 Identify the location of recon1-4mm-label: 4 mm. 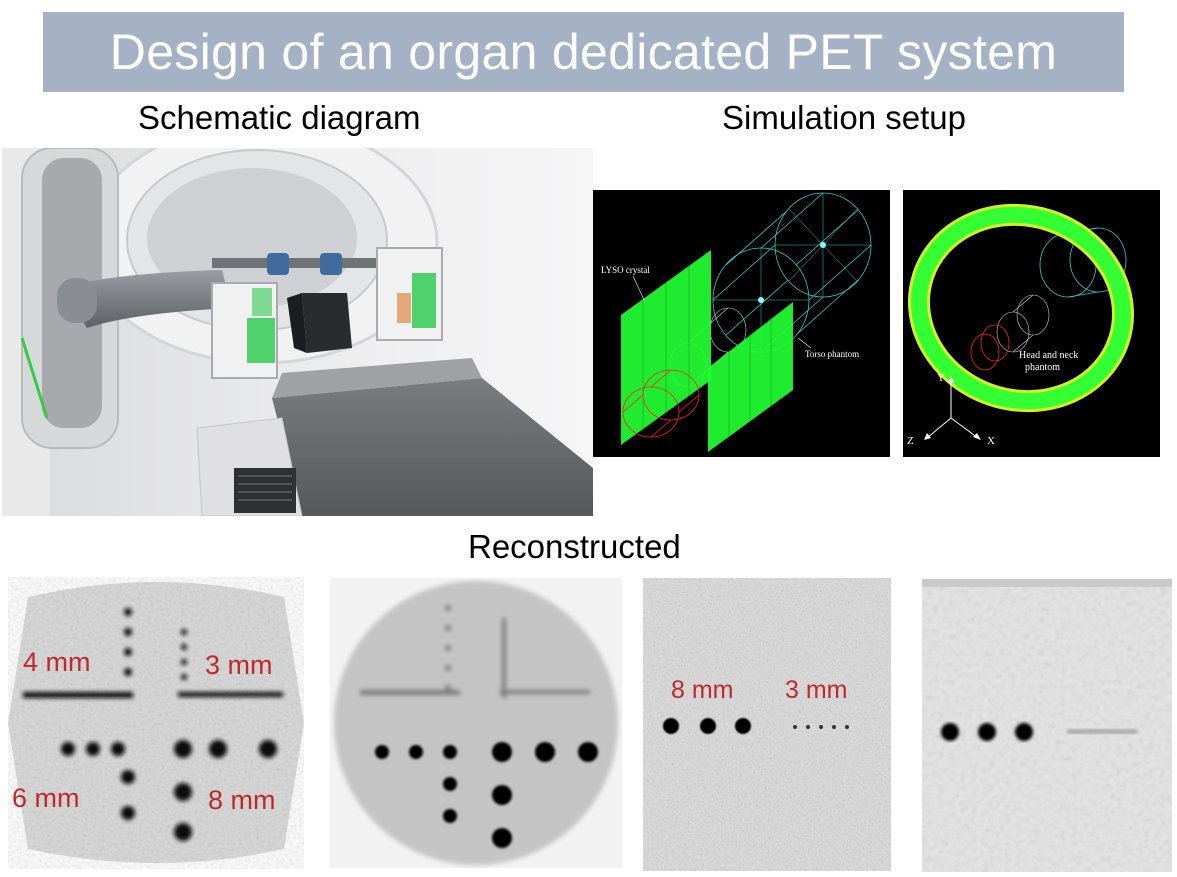
(57, 662).